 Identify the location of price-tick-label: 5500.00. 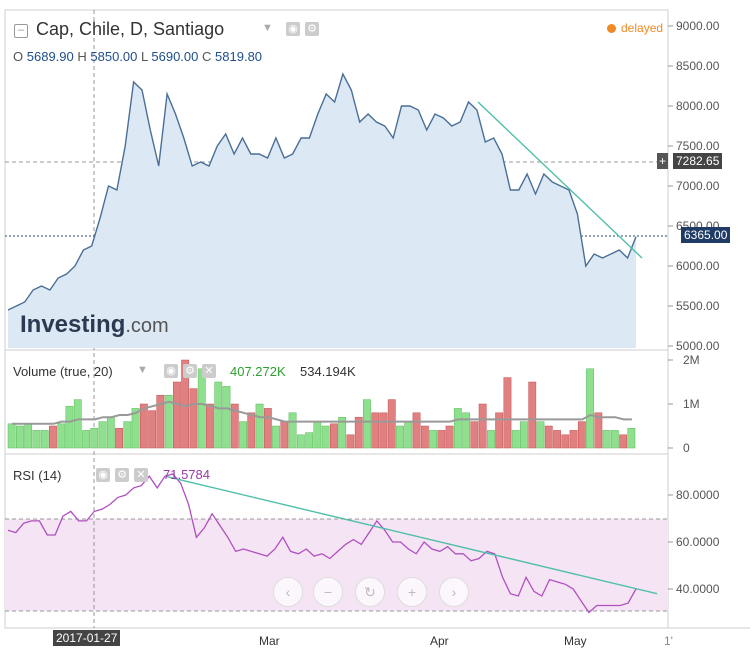
(698, 306).